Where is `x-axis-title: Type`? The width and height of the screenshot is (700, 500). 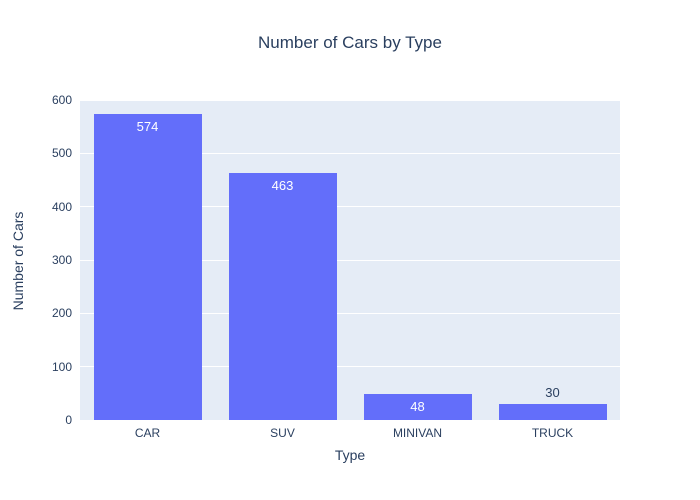 x-axis-title: Type is located at coordinates (350, 455).